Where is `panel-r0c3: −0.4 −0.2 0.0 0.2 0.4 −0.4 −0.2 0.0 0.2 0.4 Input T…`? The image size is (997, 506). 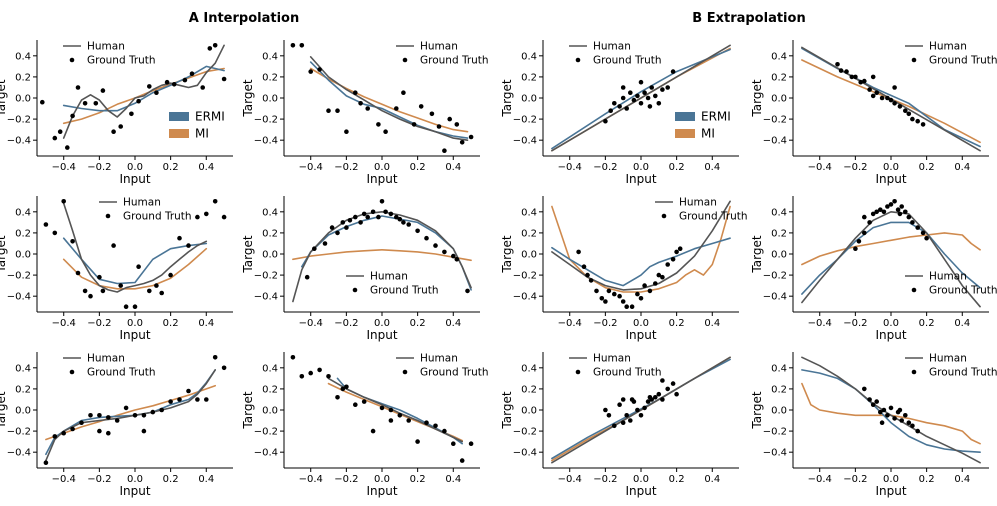 panel-r0c3: −0.4 −0.2 0.0 0.2 0.4 −0.4 −0.2 0.0 0.2 0.4 Input T… is located at coordinates (873, 113).